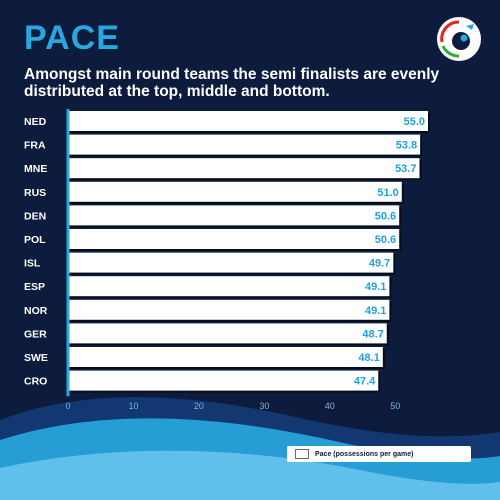 This screenshot has width=500, height=500. What do you see at coordinates (459, 39) in the screenshot?
I see `ehf-euro-logo-icon` at bounding box center [459, 39].